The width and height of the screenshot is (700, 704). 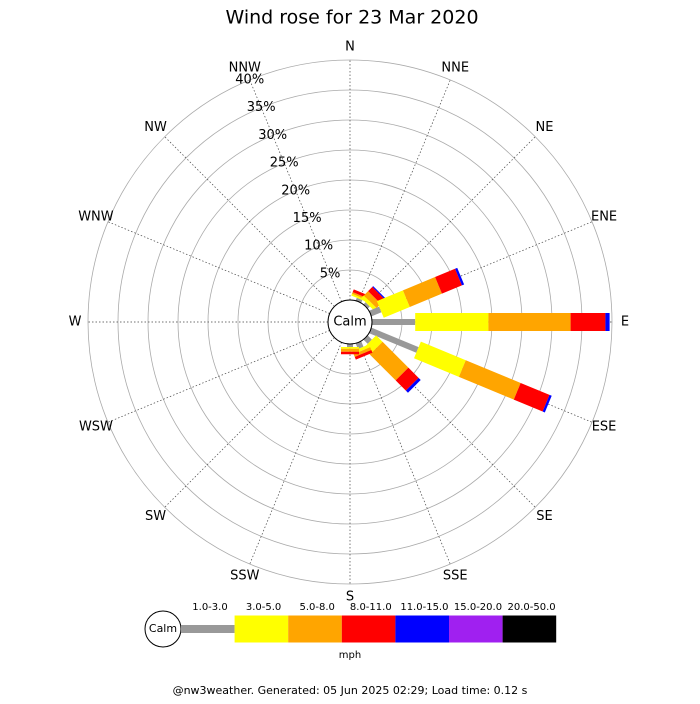 What do you see at coordinates (163, 628) in the screenshot?
I see `legend-calm-label: Calm` at bounding box center [163, 628].